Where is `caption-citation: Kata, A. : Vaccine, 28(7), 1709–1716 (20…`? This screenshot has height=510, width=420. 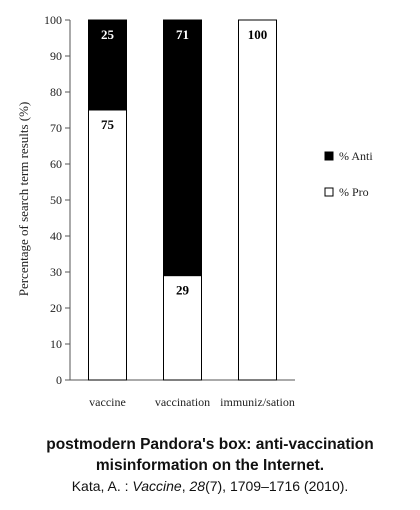 caption-citation: Kata, A. : Vaccine, 28(7), 1709–1716 (20… is located at coordinates (210, 486).